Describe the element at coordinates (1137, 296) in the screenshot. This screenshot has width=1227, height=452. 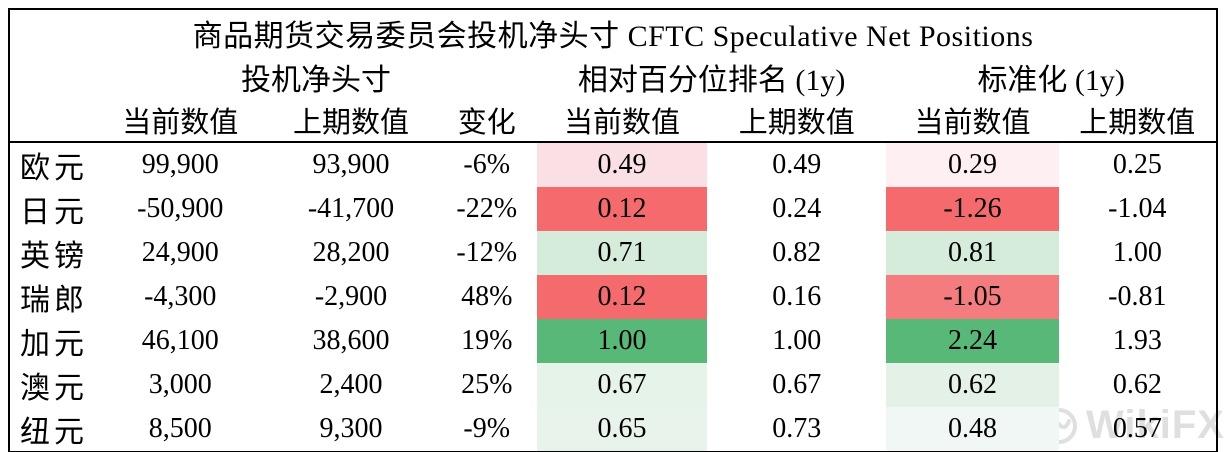
I see `std-previous-cell: -0.81` at that location.